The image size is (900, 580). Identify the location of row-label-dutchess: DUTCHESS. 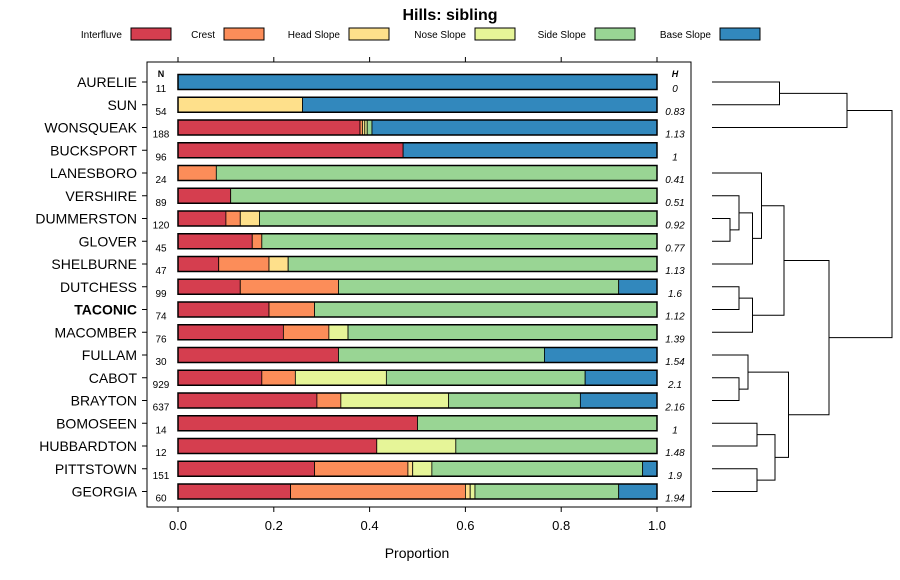
(98, 287).